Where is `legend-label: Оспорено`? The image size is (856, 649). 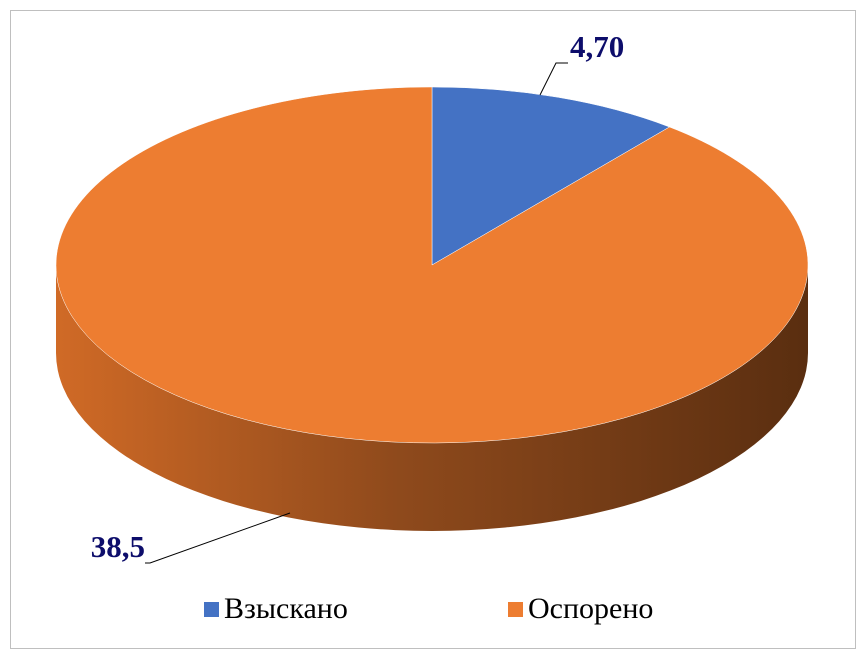 legend-label: Оспорено is located at coordinates (590, 608).